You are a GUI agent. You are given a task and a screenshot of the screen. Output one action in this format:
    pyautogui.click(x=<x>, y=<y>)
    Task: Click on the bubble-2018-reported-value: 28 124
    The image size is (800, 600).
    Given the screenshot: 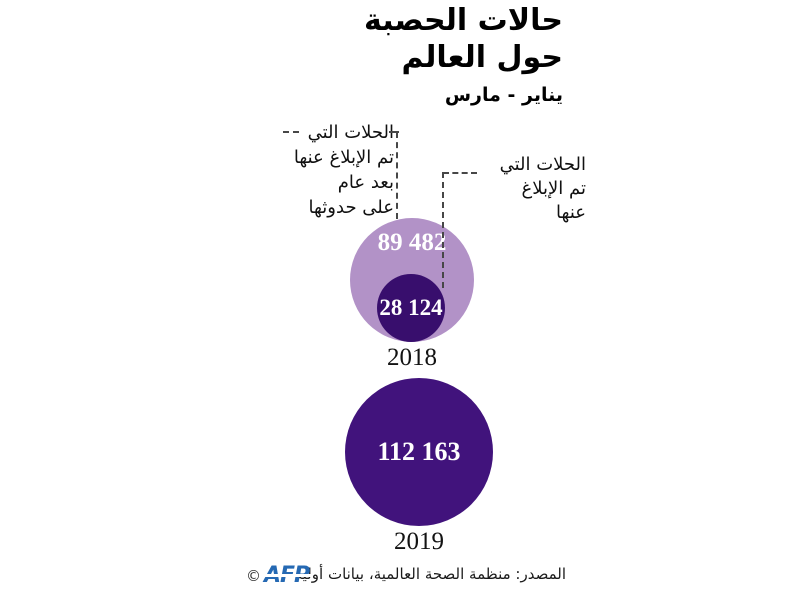 What is the action you would take?
    pyautogui.click(x=411, y=307)
    